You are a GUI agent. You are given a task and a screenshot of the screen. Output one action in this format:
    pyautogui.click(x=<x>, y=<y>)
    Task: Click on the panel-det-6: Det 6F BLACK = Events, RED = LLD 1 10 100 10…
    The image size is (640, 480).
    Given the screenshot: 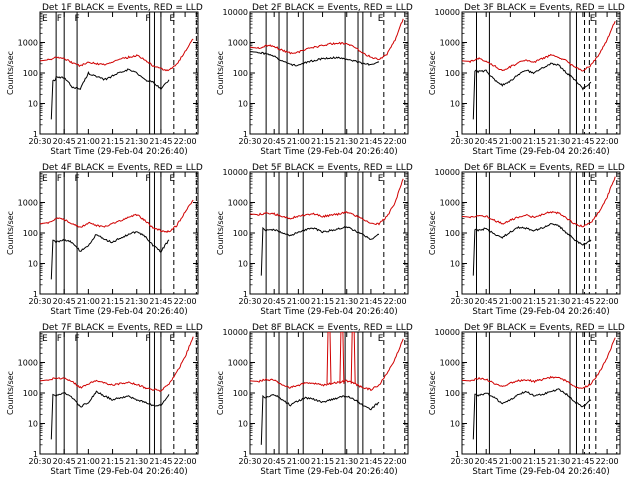 What is the action you would take?
    pyautogui.click(x=526, y=240)
    